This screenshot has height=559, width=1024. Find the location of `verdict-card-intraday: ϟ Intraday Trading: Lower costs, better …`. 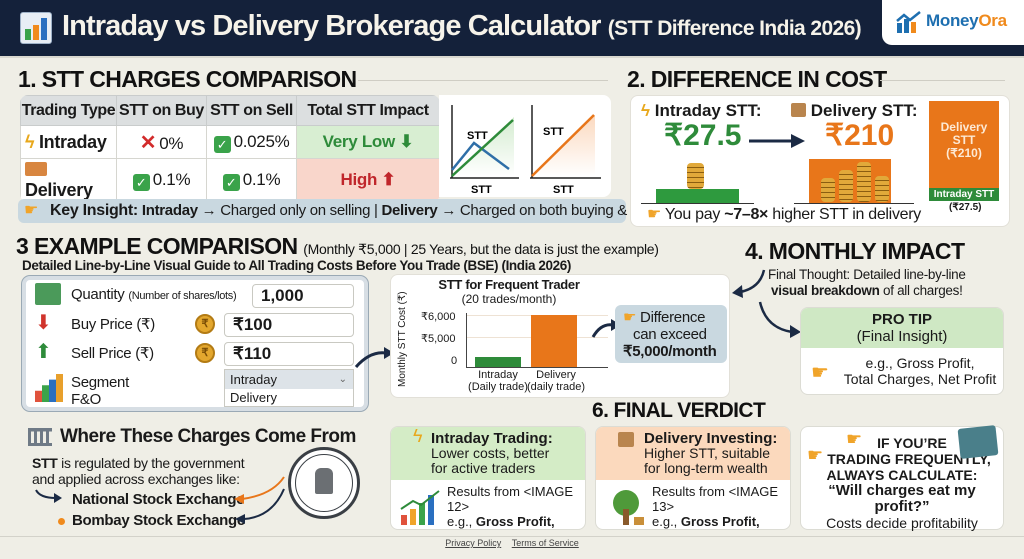

verdict-card-intraday: ϟ Intraday Trading: Lower costs, better … is located at coordinates (488, 478).